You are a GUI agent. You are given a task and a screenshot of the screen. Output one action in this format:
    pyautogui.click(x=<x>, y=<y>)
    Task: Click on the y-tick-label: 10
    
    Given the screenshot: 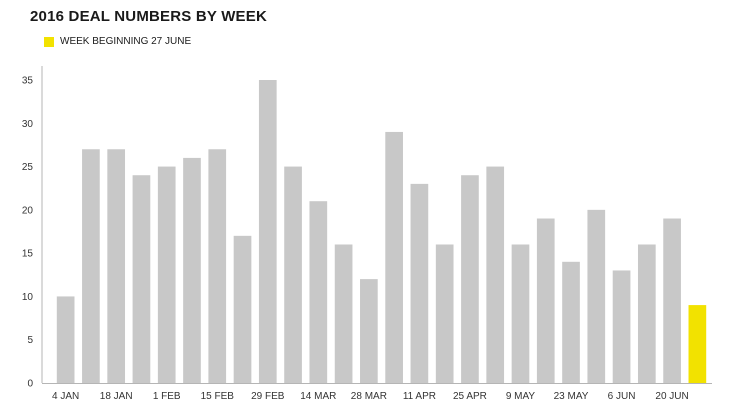 What is the action you would take?
    pyautogui.click(x=28, y=297)
    